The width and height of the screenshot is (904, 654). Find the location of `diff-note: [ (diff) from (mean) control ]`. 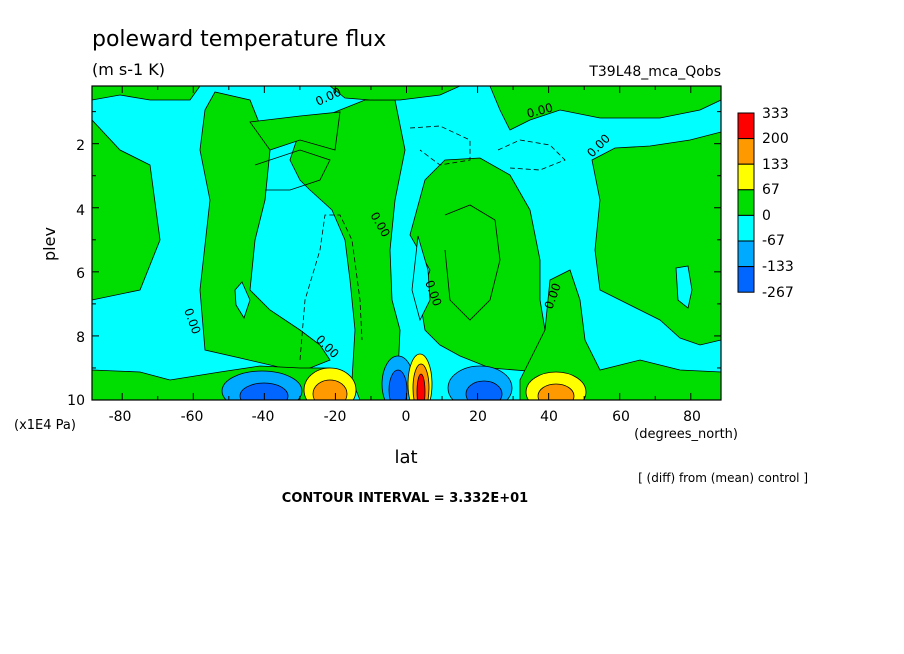

diff-note: [ (diff) from (mean) control ] is located at coordinates (723, 478).